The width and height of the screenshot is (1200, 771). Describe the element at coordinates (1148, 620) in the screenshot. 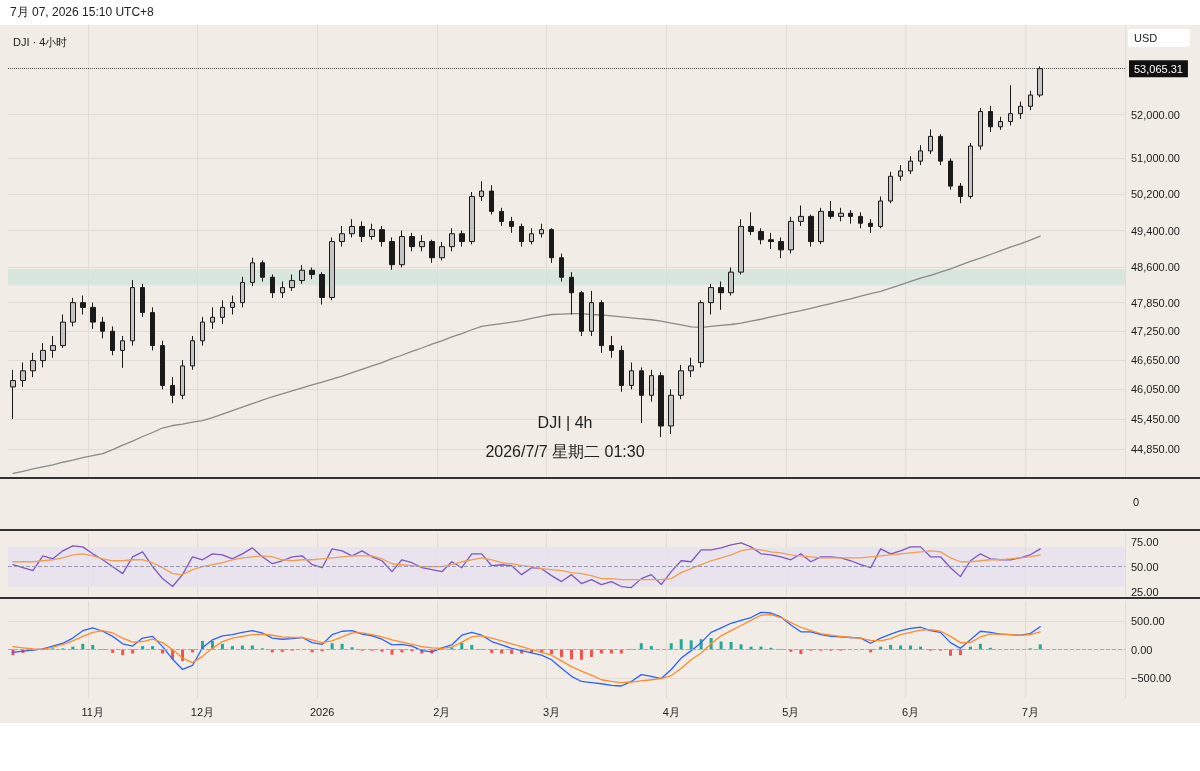

I see `y-tick-label: 500.00` at that location.